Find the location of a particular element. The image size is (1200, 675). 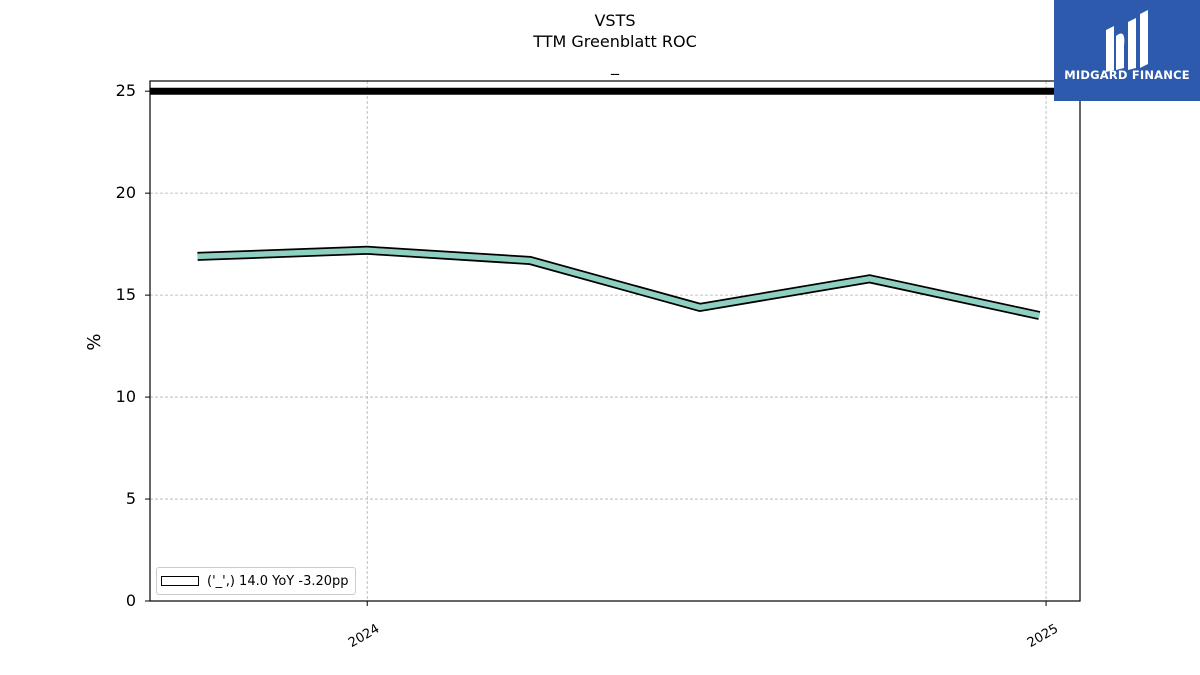

y-tick-label: 25 is located at coordinates (126, 90).